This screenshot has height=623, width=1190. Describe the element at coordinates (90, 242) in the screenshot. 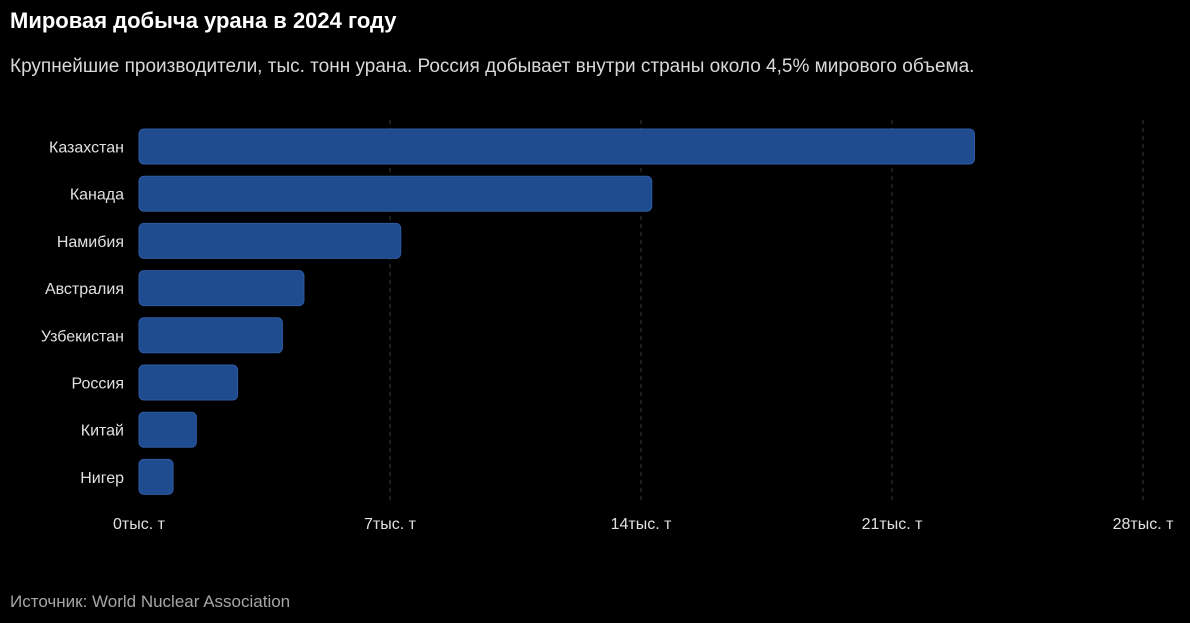

I see `category-label: Намибия` at that location.